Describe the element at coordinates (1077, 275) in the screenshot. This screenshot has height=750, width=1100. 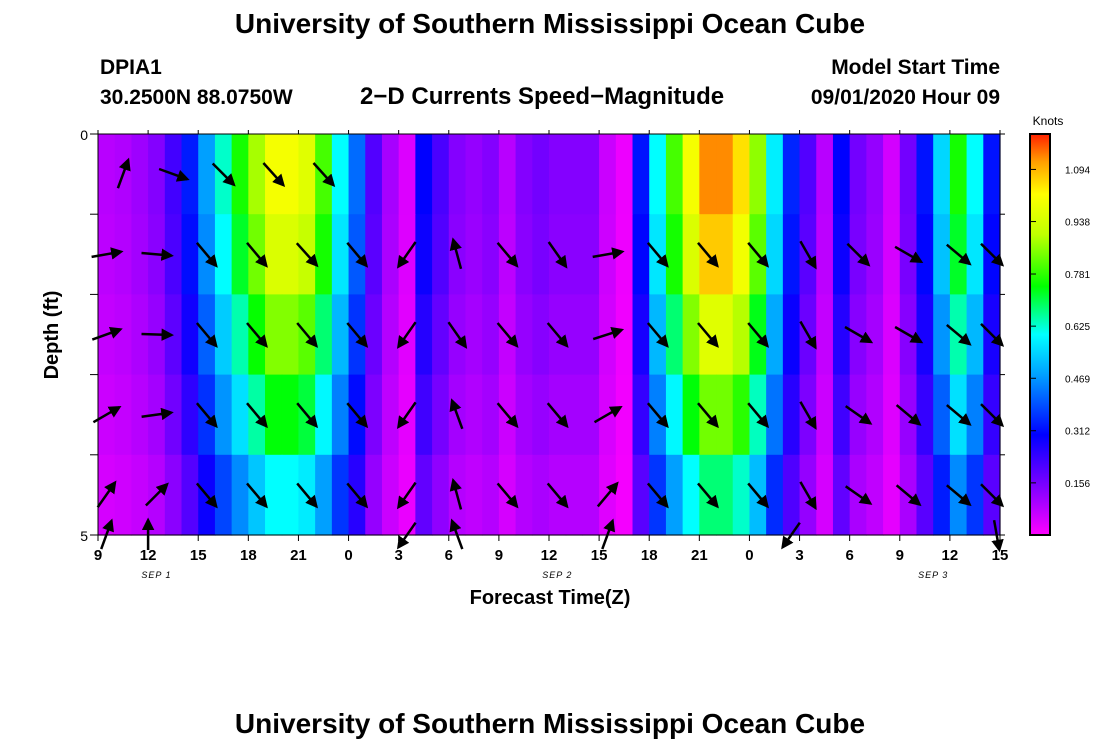
I see `colorbar-tick-label: 0.781` at that location.